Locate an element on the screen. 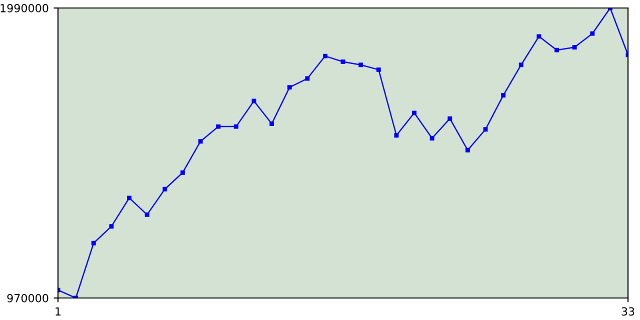  x-tick-label: 1 is located at coordinates (58, 311).